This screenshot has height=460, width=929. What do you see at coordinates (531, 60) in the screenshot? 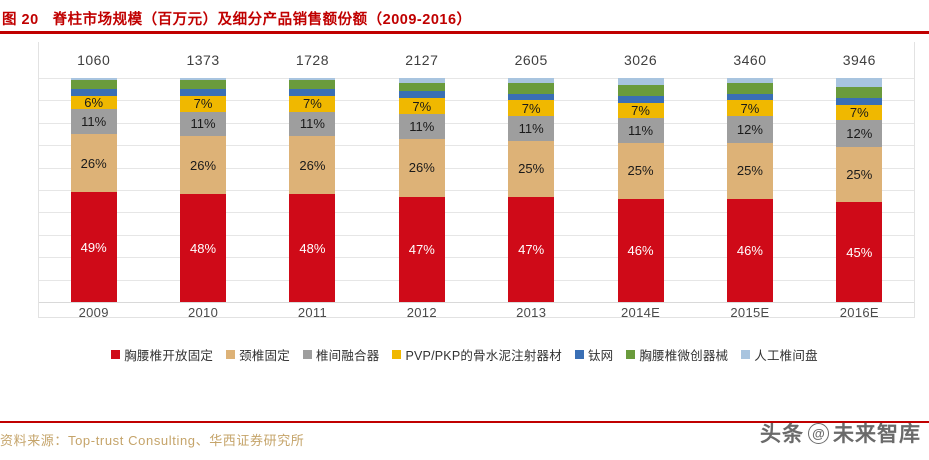
I see `bar-total-label: 2605` at bounding box center [531, 60].